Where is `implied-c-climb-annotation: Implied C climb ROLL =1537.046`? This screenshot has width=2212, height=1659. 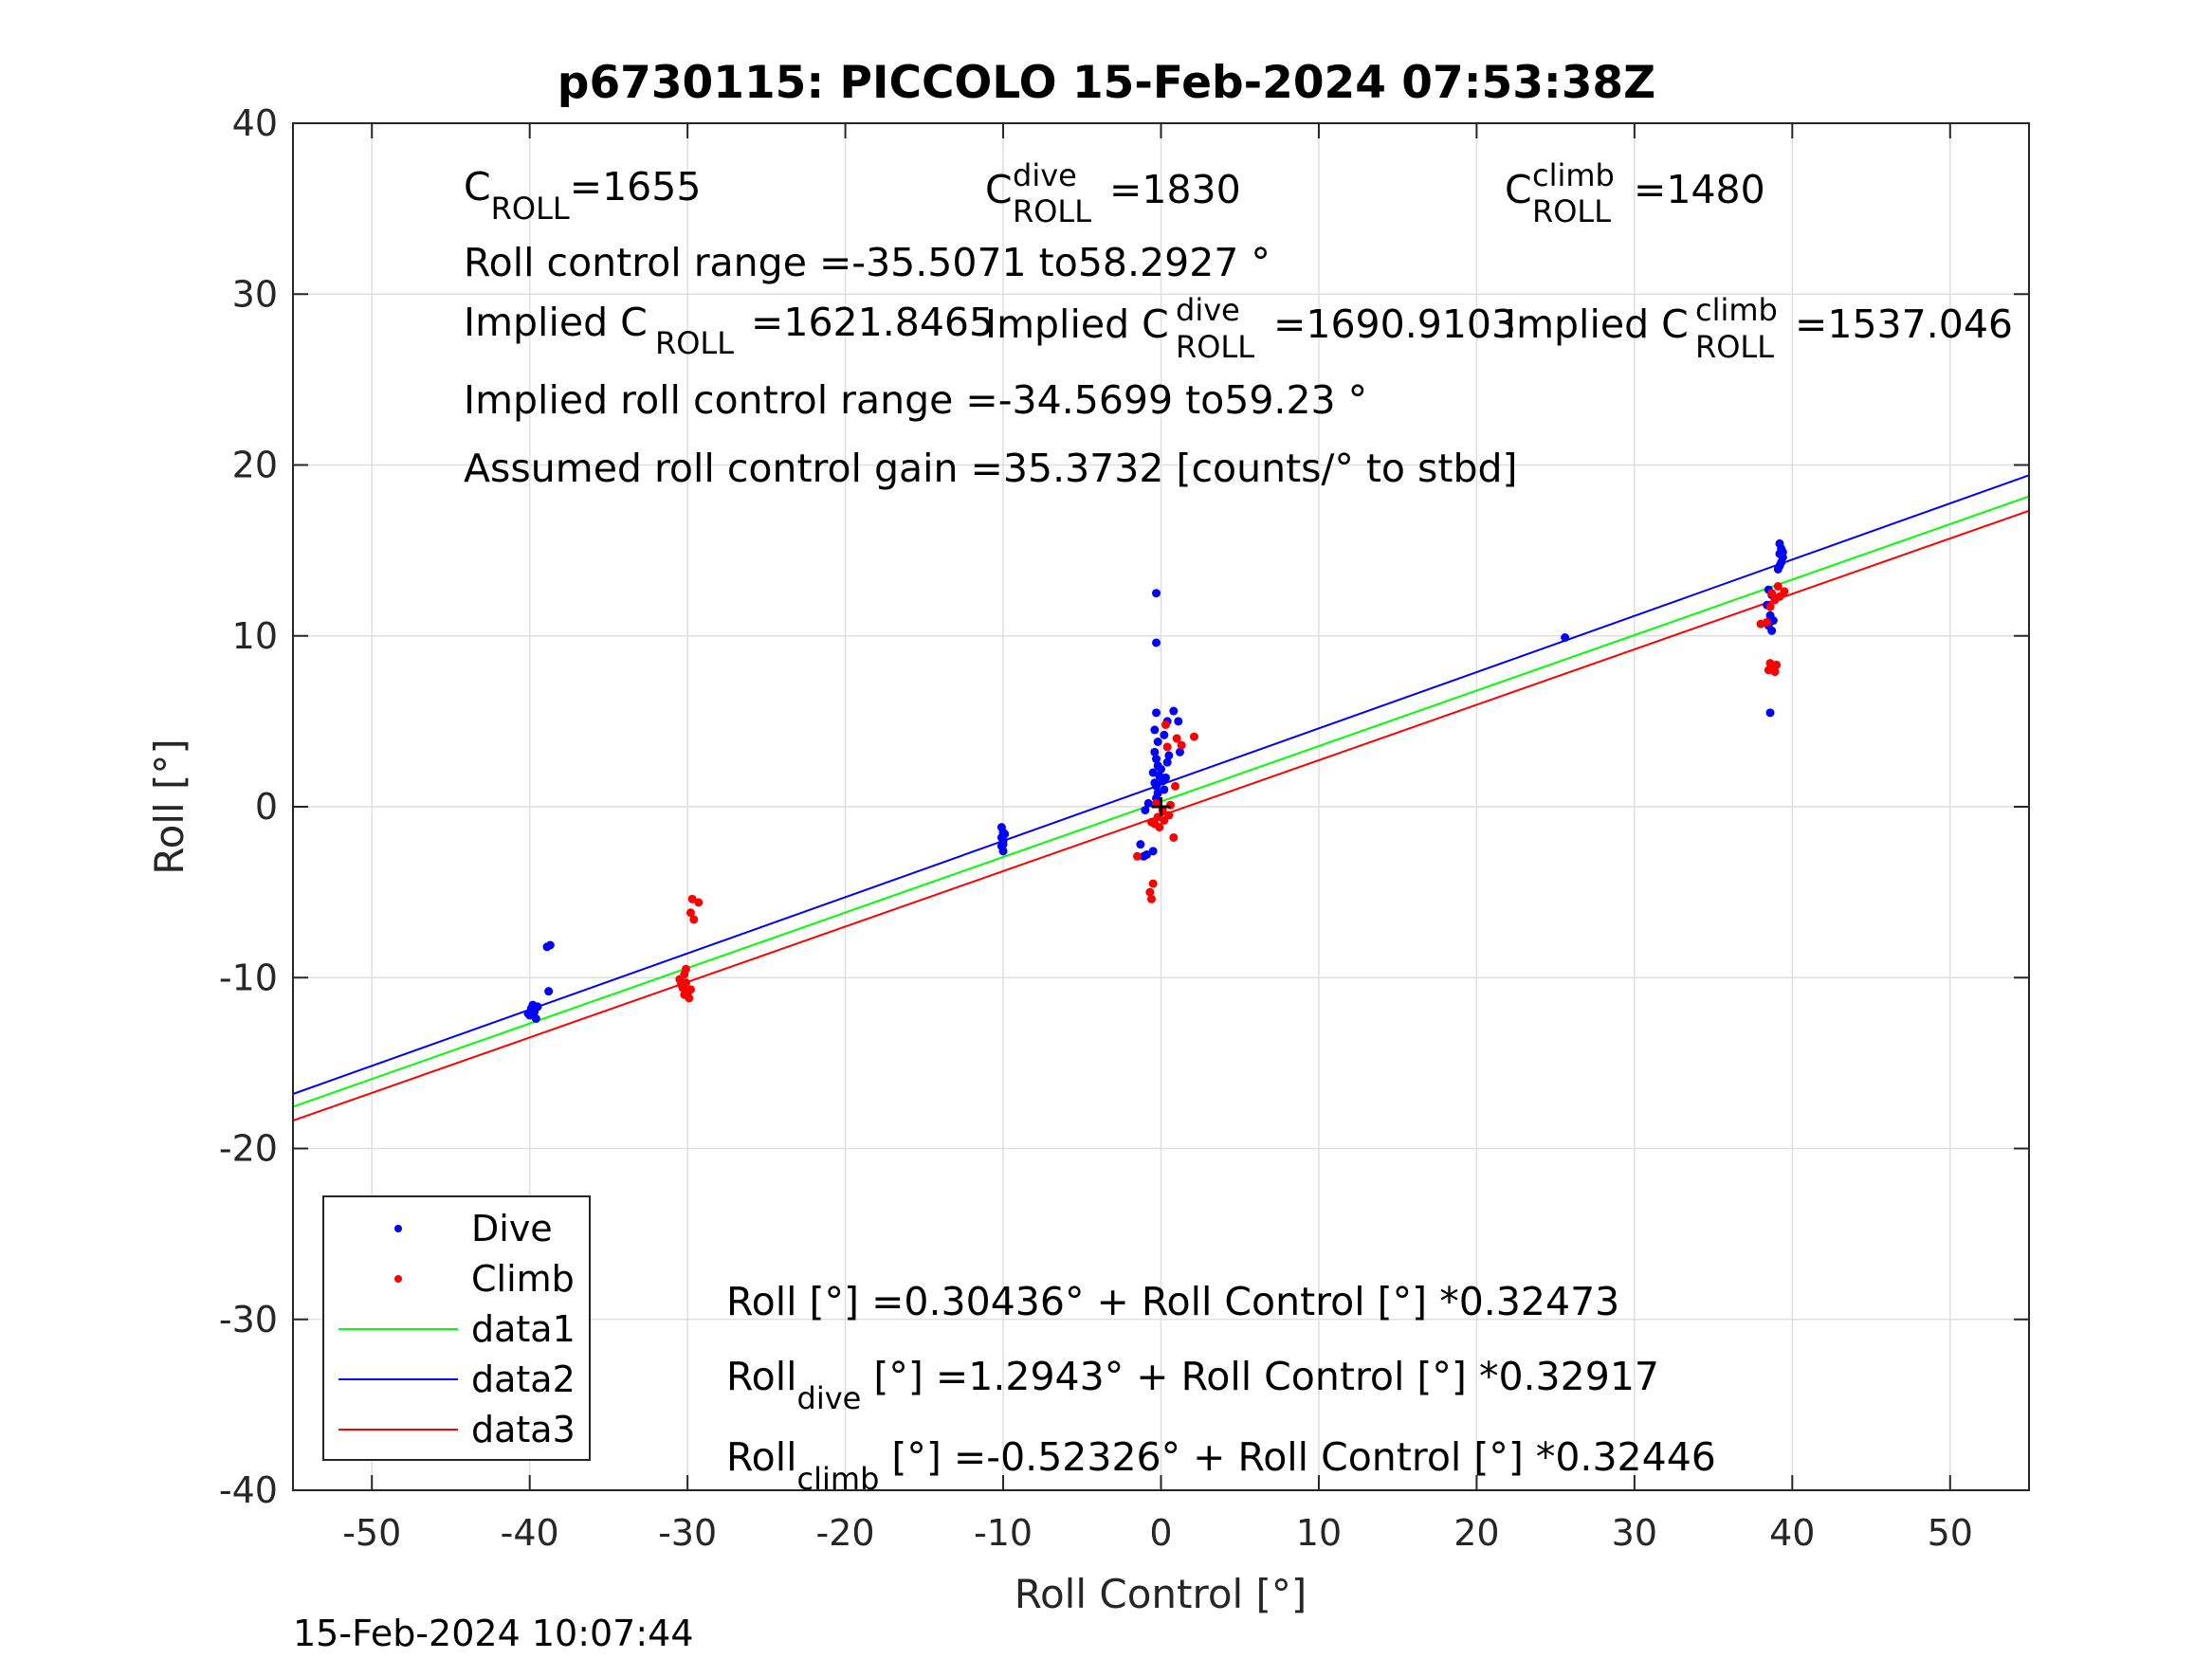
implied-c-climb-annotation: Implied C climb ROLL =1537.046 is located at coordinates (1759, 328).